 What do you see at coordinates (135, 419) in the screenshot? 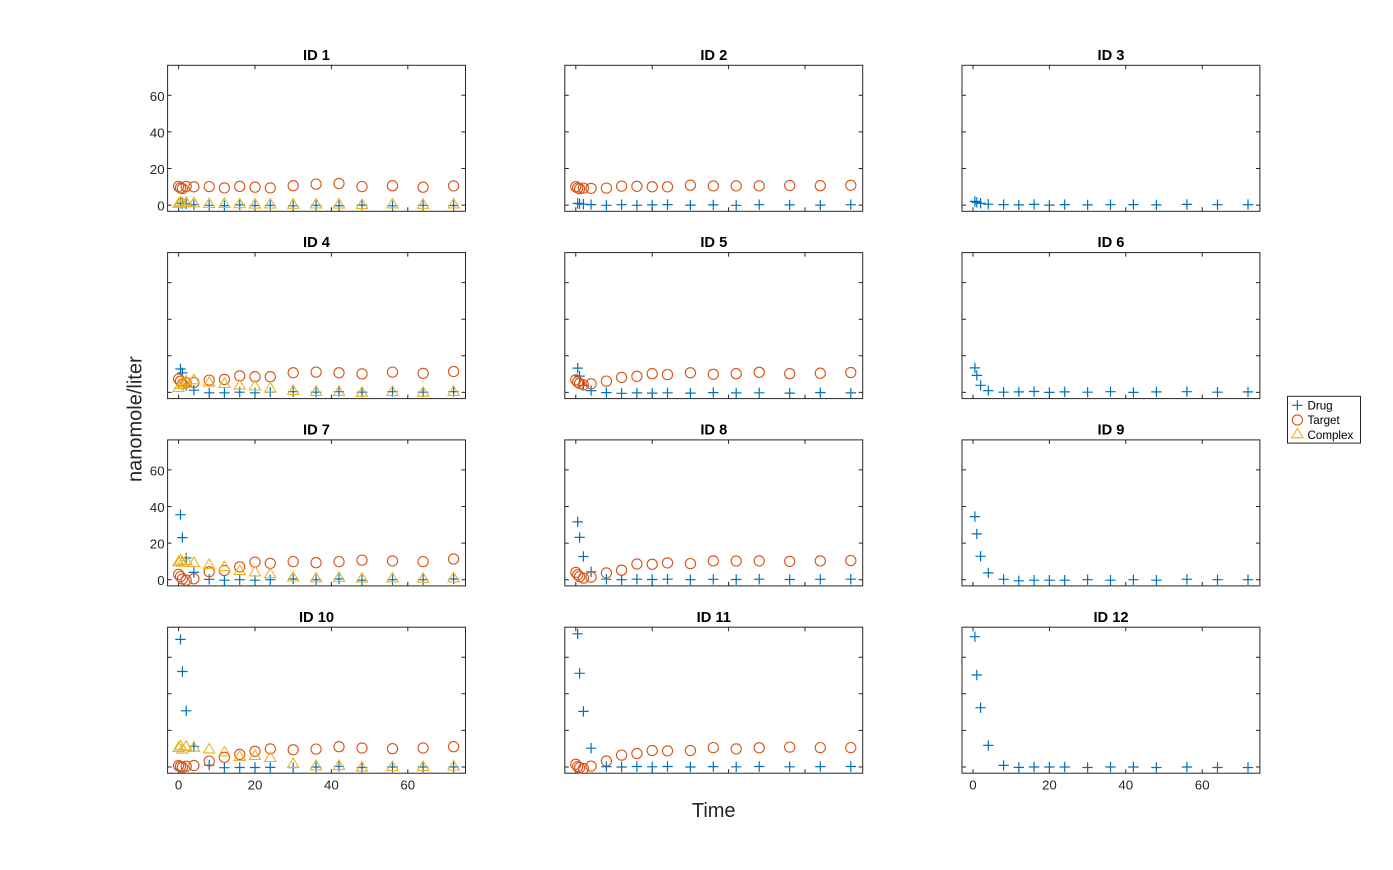
I see `svg-text: nanomole/liter` at bounding box center [135, 419].